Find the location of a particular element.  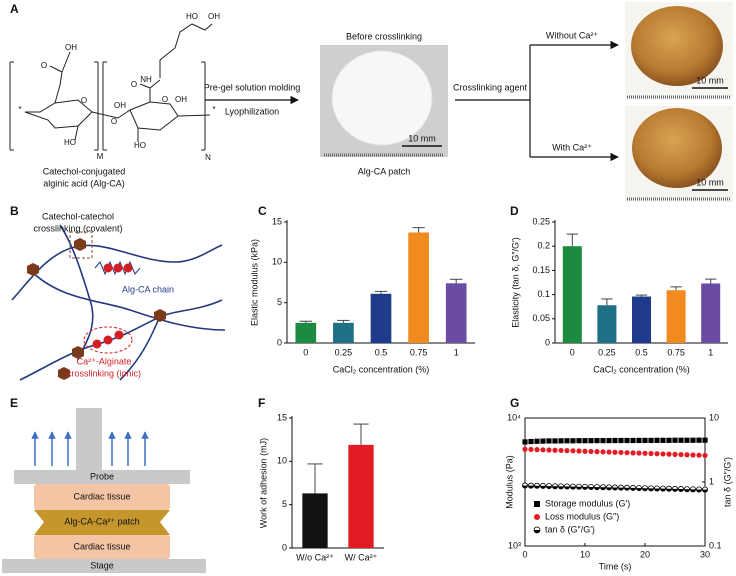

panel-label: F is located at coordinates (261, 403).